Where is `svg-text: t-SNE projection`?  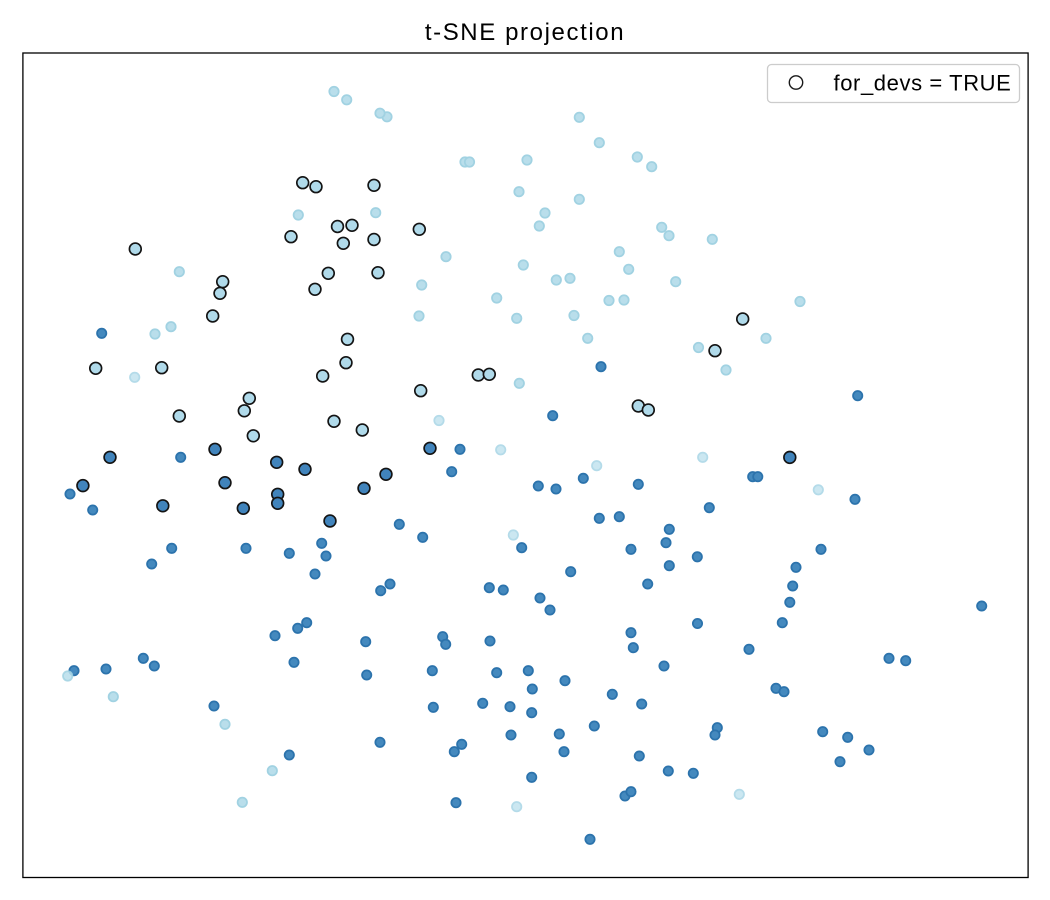
svg-text: t-SNE projection is located at coordinates (525, 32).